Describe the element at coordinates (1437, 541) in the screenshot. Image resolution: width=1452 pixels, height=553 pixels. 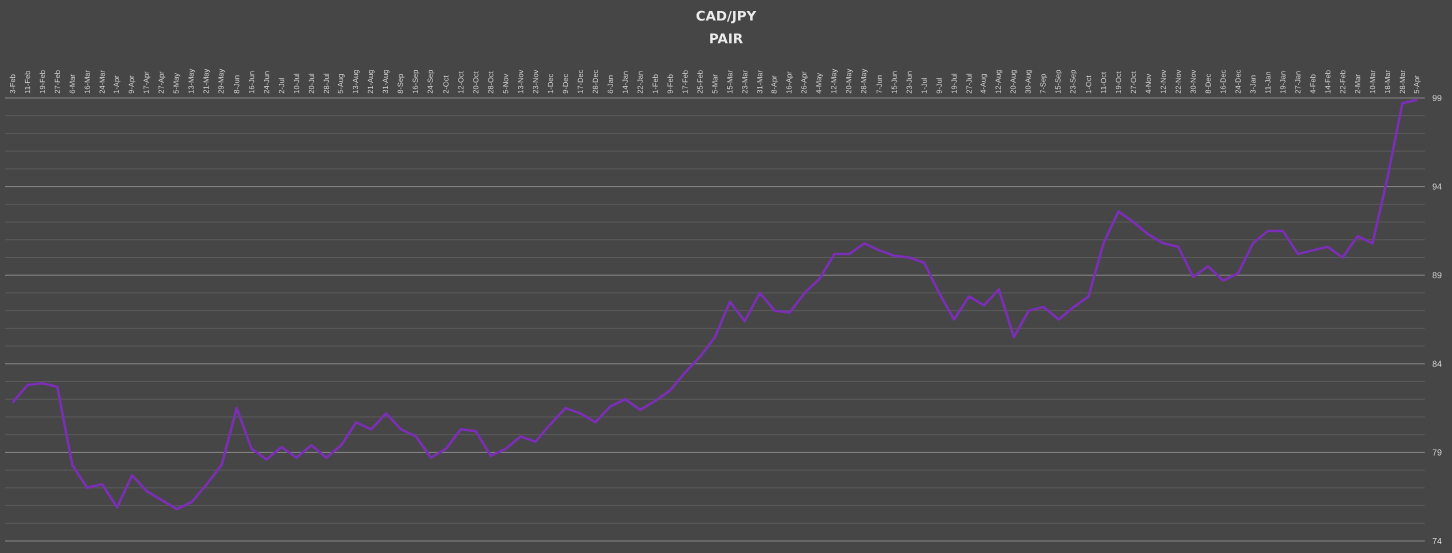
I see `y-tick-label: 74` at that location.